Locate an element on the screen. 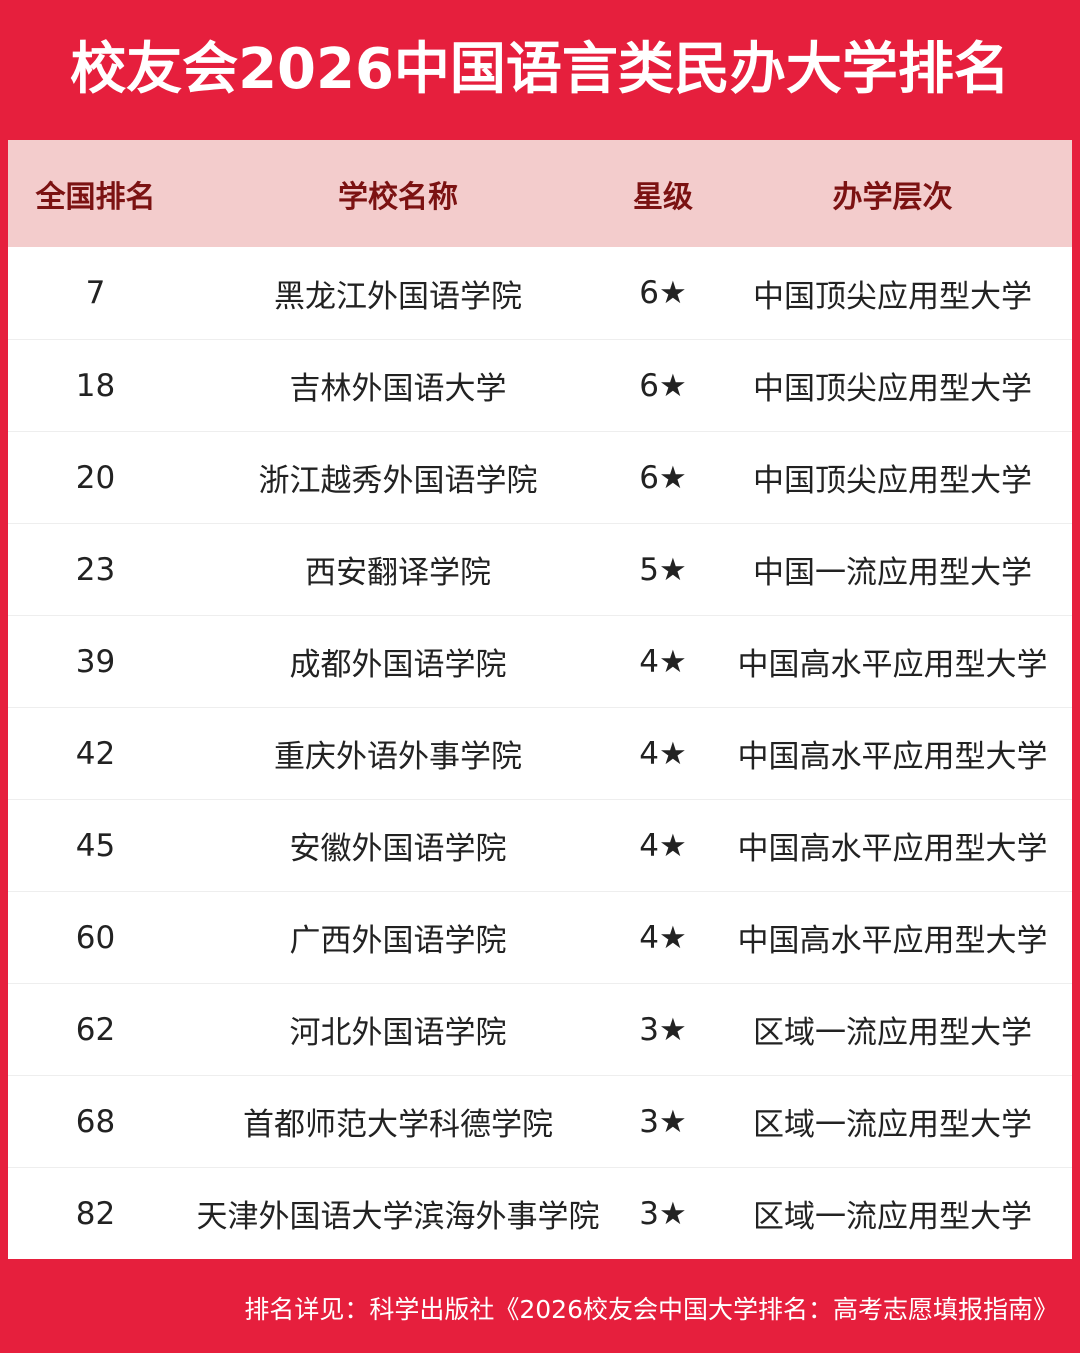  table-row: 7 黑龙江外国语学院 6★ 中国顶尖应用型大学 is located at coordinates (540, 293).